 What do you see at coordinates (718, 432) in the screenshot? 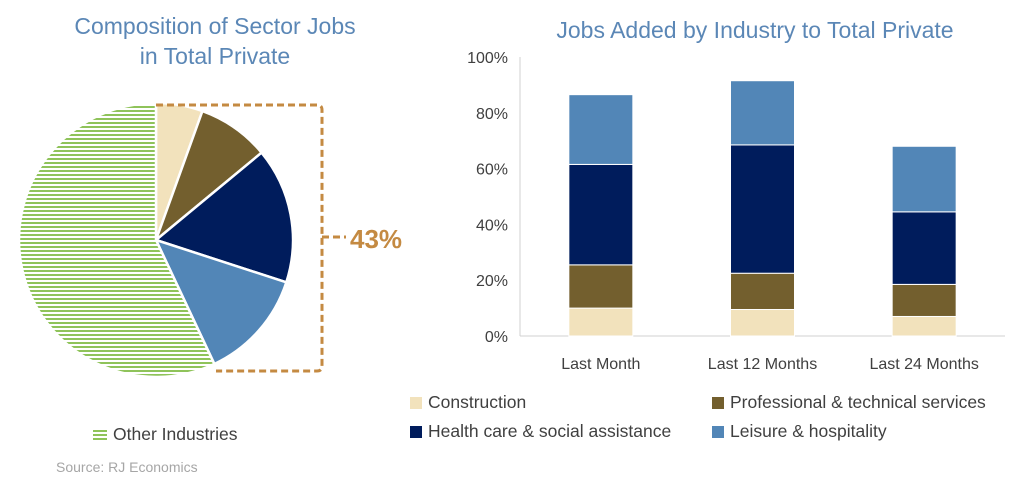
I see `legend-swatch-leisure` at bounding box center [718, 432].